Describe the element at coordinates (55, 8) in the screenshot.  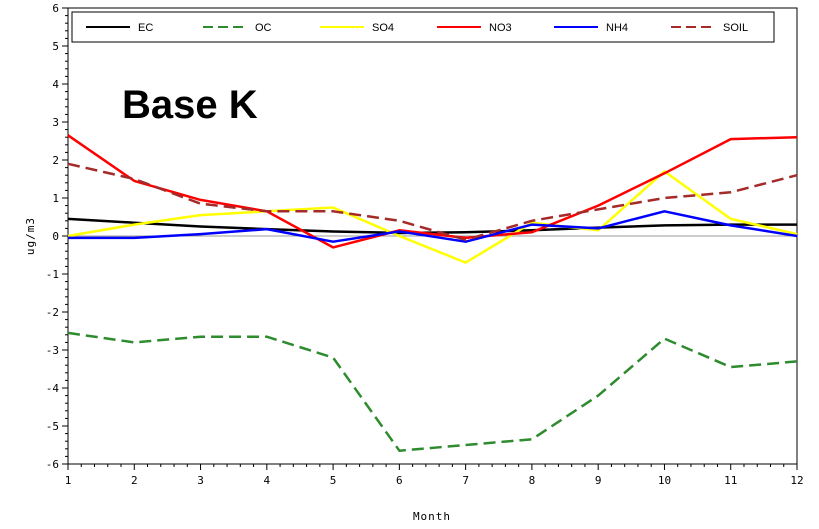
I see `y-tick-label: 6` at that location.